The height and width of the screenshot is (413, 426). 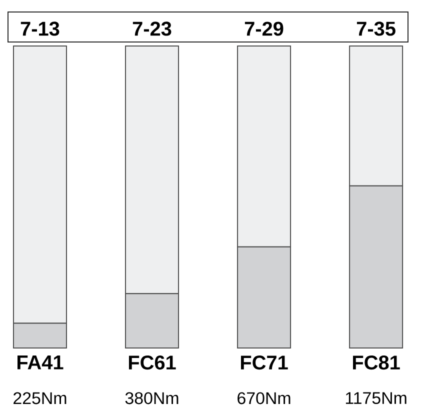 I want to click on text: 380Nm, so click(x=151, y=398).